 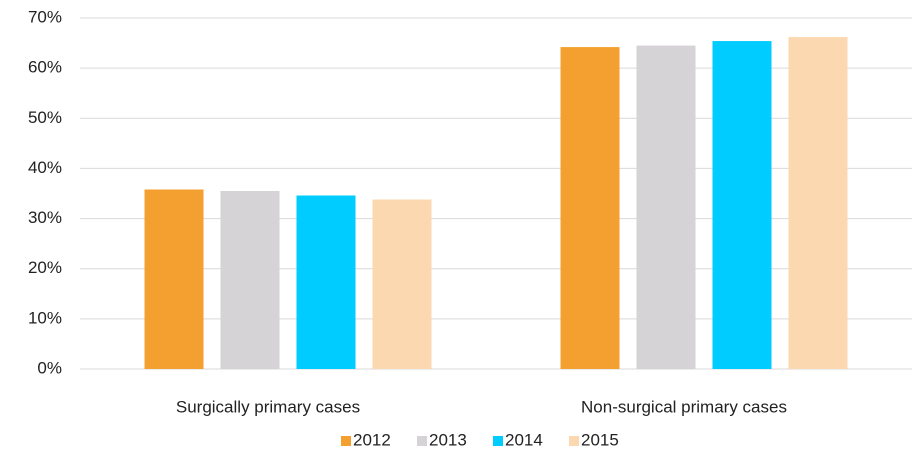 What do you see at coordinates (49, 367) in the screenshot?
I see `y-tick-label: 0%` at bounding box center [49, 367].